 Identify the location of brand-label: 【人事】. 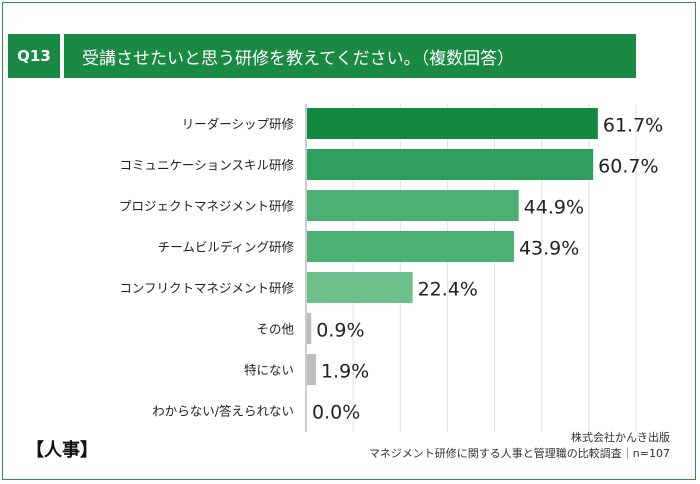
(62, 450).